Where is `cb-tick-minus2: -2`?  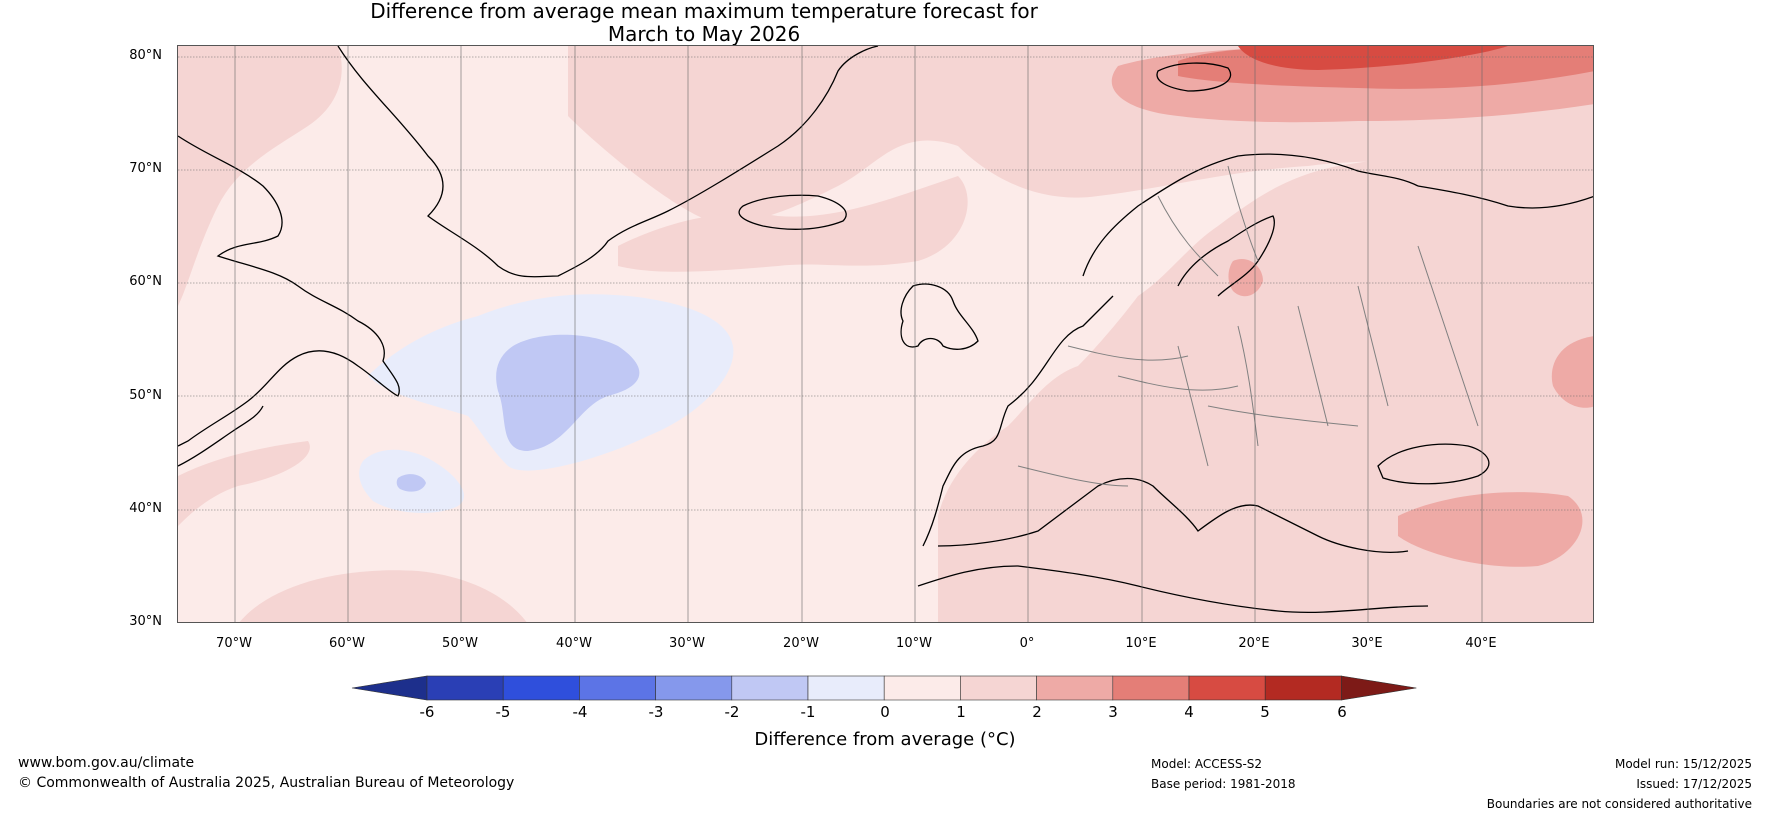
cb-tick-minus2: -2 is located at coordinates (732, 712).